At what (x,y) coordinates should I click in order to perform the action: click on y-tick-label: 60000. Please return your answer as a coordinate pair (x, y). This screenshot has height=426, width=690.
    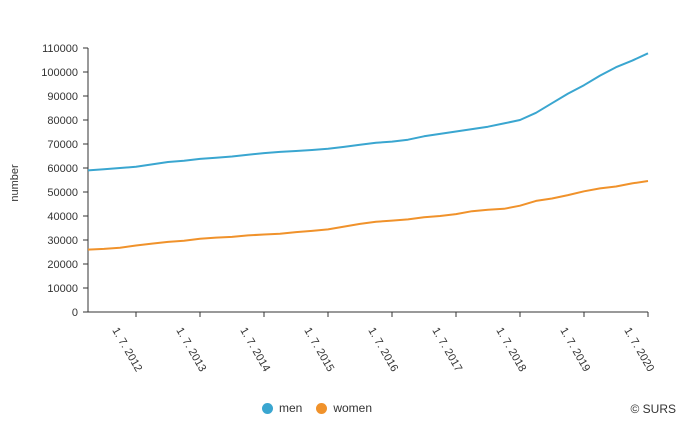
    Looking at the image, I should click on (62, 169).